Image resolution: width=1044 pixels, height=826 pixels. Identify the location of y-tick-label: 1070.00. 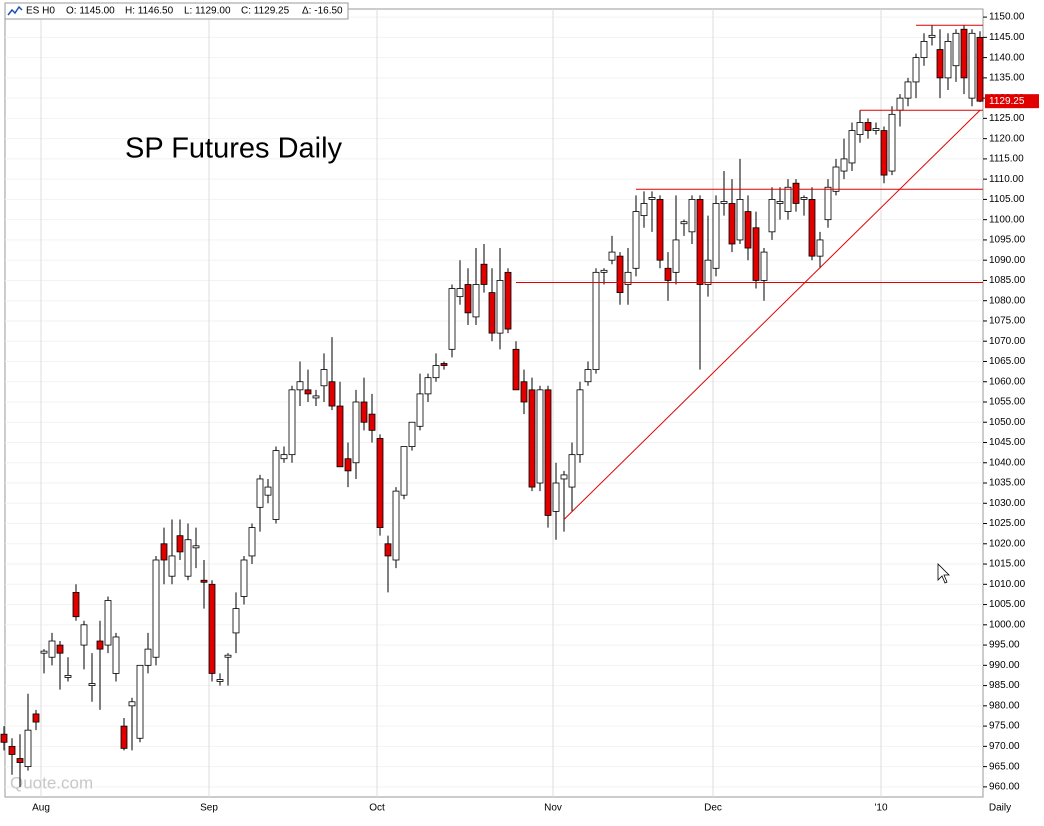
(1007, 341).